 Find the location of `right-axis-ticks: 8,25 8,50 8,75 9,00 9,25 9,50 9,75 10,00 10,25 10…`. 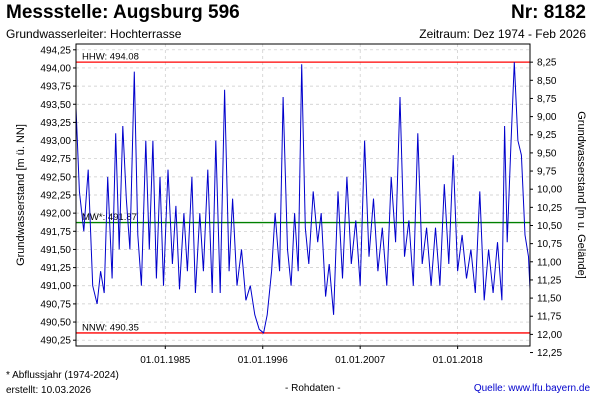

right-axis-ticks: 8,25 8,50 8,75 9,00 9,25 9,50 9,75 10,00 10,25 10… is located at coordinates (546, 208).